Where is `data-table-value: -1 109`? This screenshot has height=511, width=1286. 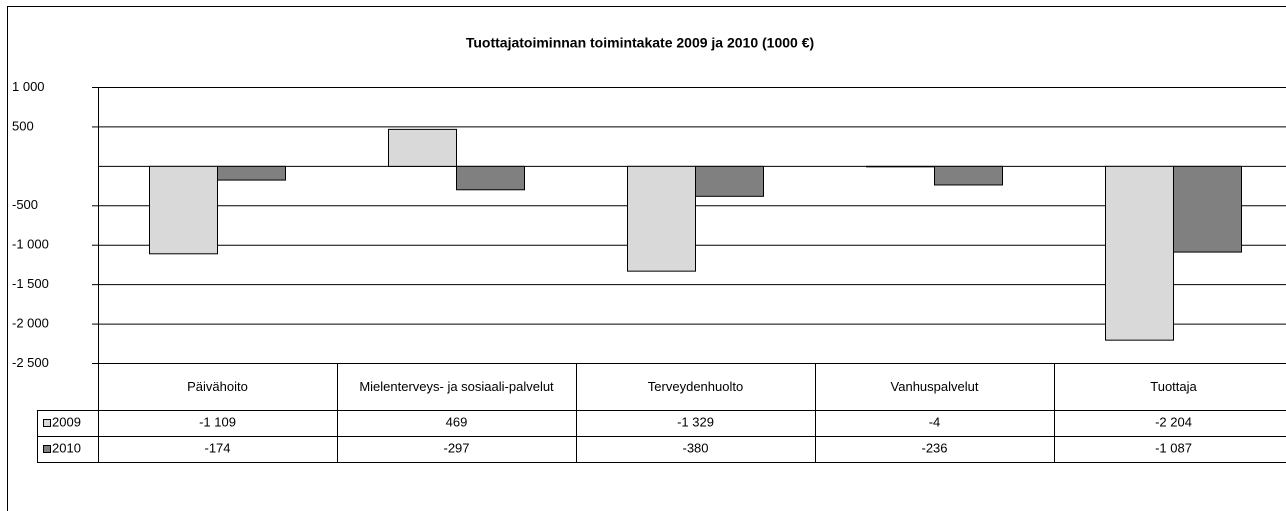 data-table-value: -1 109 is located at coordinates (217, 421).